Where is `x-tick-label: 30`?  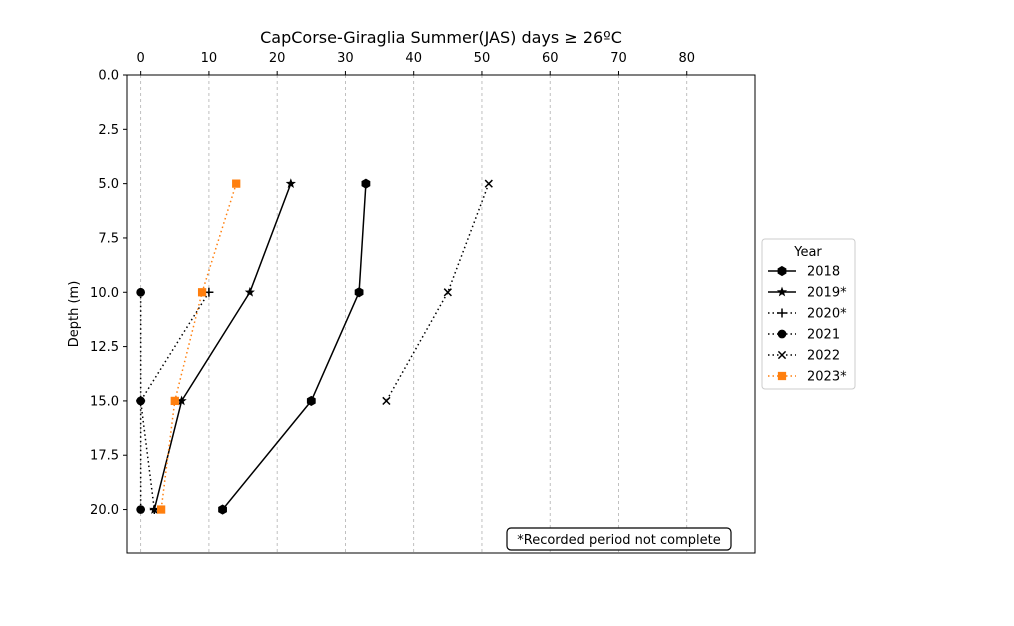
x-tick-label: 30 is located at coordinates (345, 58).